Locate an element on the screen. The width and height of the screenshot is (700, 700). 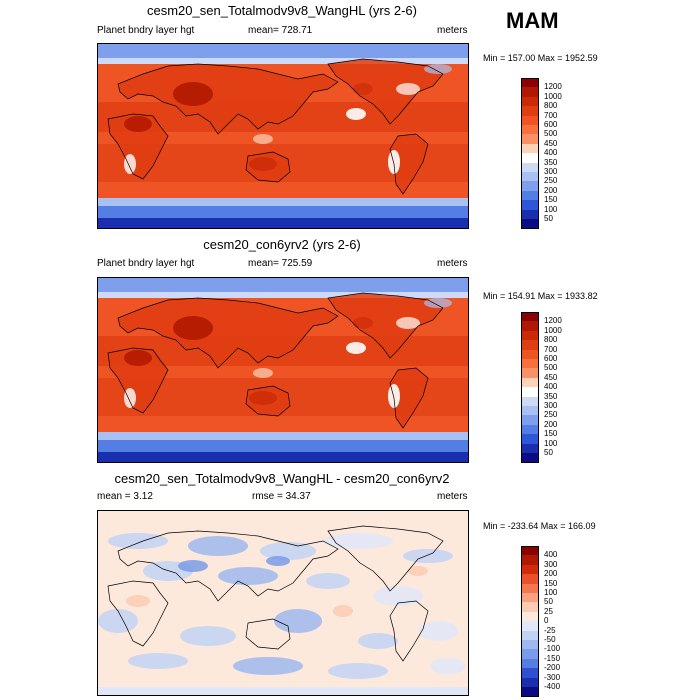
panel-1-map is located at coordinates (283, 136).